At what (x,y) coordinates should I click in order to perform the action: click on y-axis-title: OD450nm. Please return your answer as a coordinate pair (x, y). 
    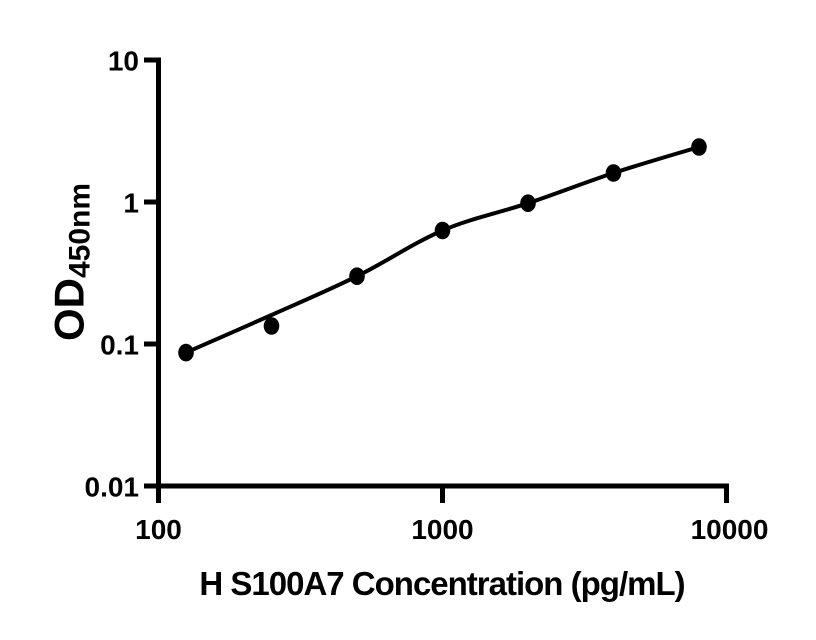
    Looking at the image, I should click on (71, 262).